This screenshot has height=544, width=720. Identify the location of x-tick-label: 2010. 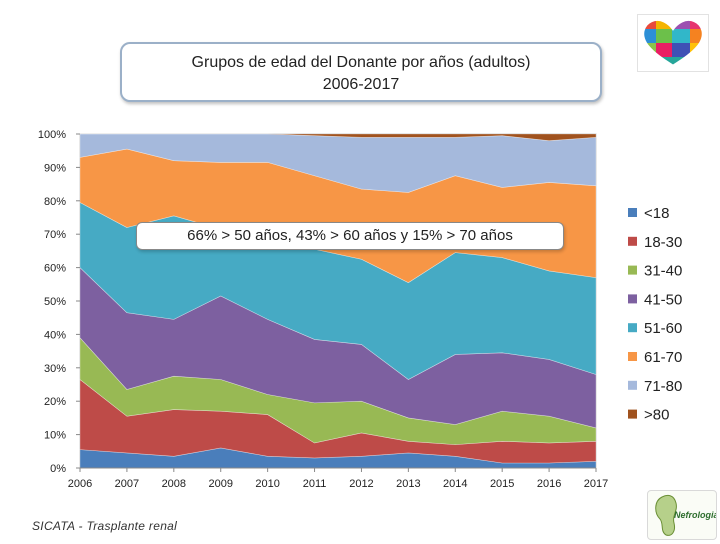
(267, 484).